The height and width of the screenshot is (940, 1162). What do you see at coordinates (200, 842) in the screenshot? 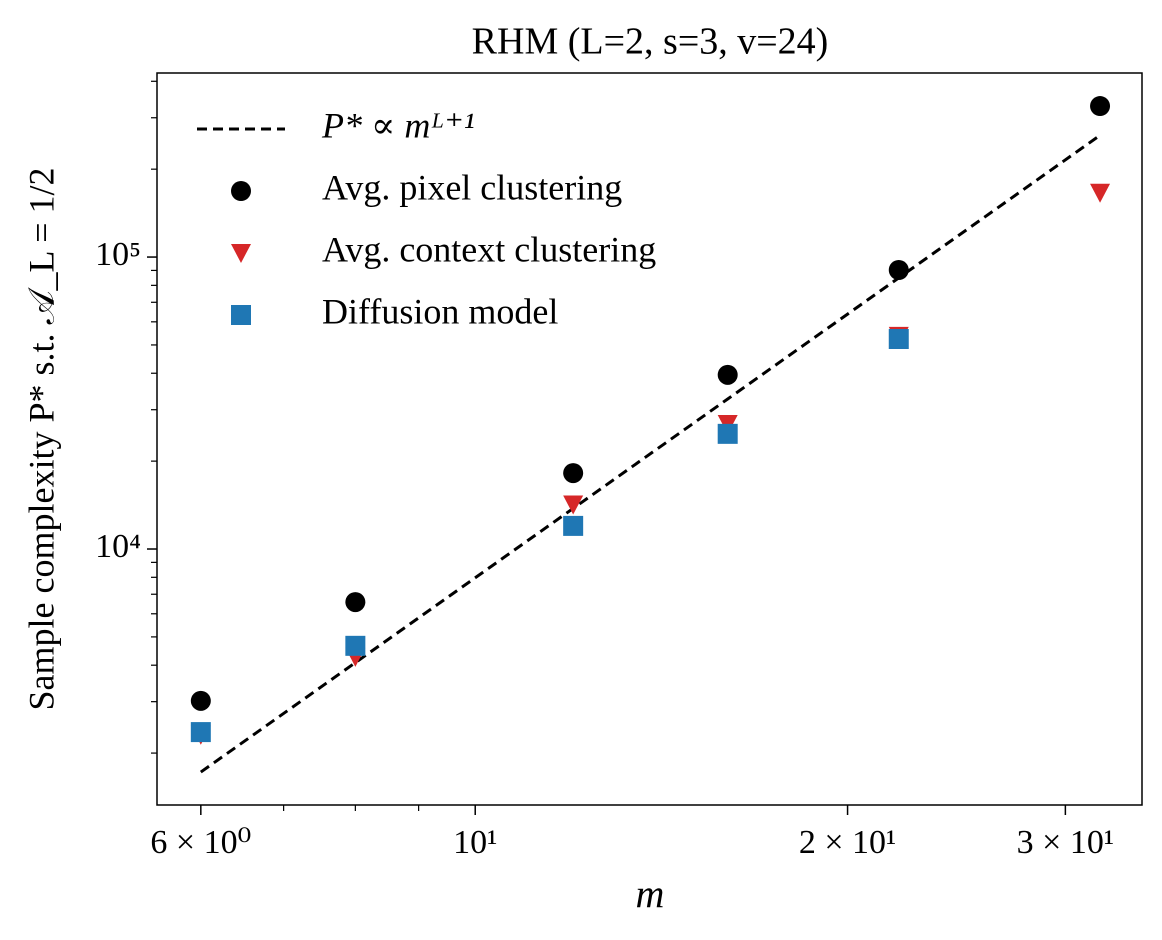
I see `x-tick-label: 6 × 10⁰` at bounding box center [200, 842].